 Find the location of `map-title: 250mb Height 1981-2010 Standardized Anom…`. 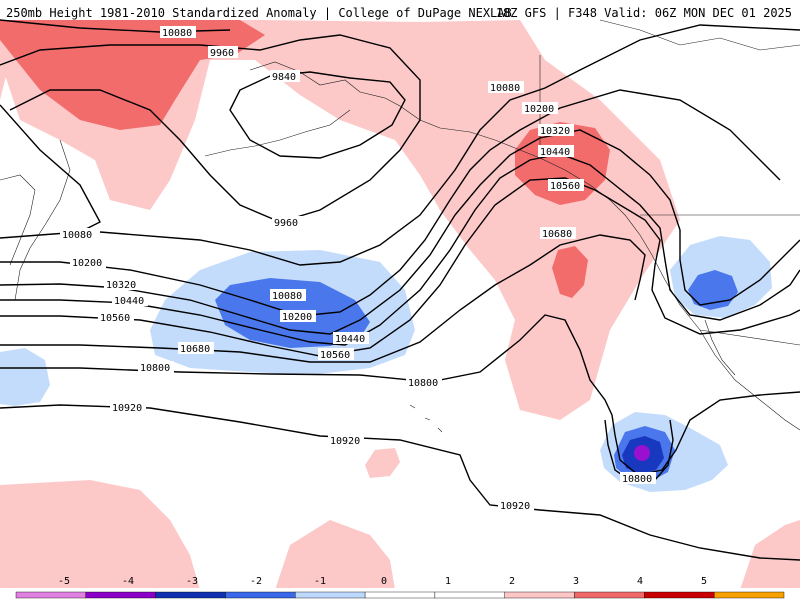

map-title: 250mb Height 1981-2010 Standardized Anom… is located at coordinates (259, 13).